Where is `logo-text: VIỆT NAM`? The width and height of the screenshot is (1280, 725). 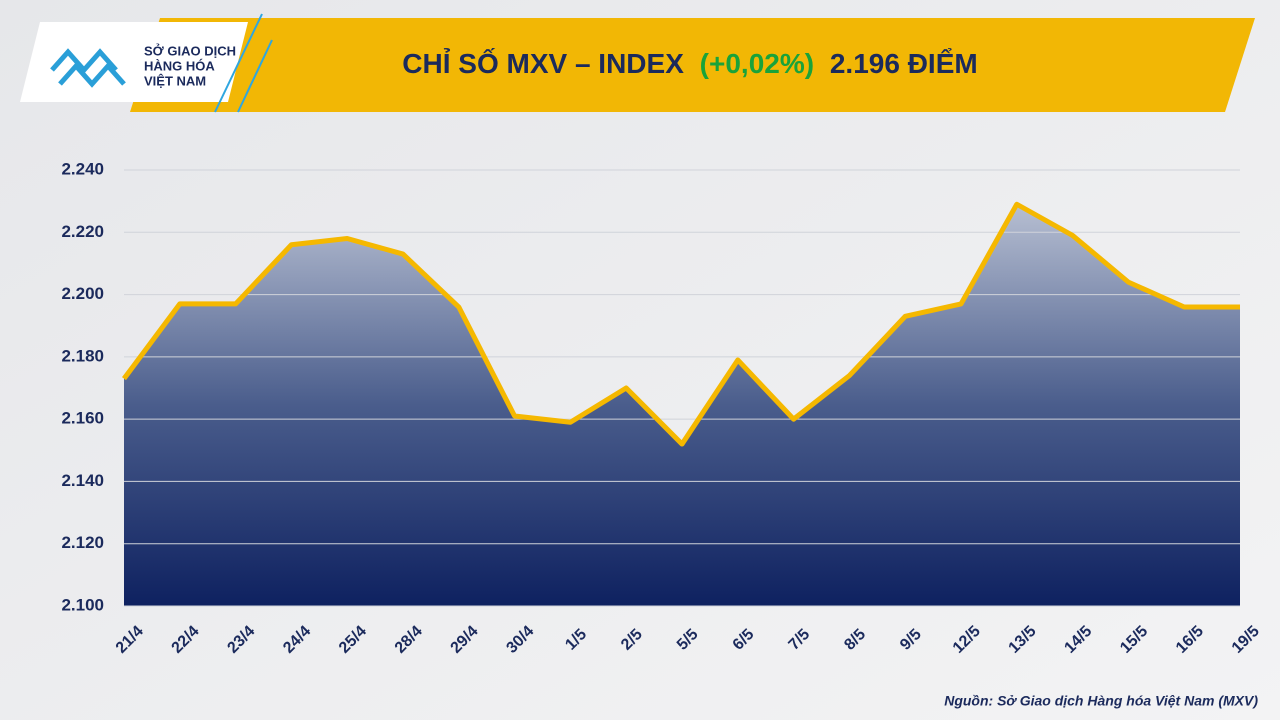 logo-text: VIỆT NAM is located at coordinates (175, 80).